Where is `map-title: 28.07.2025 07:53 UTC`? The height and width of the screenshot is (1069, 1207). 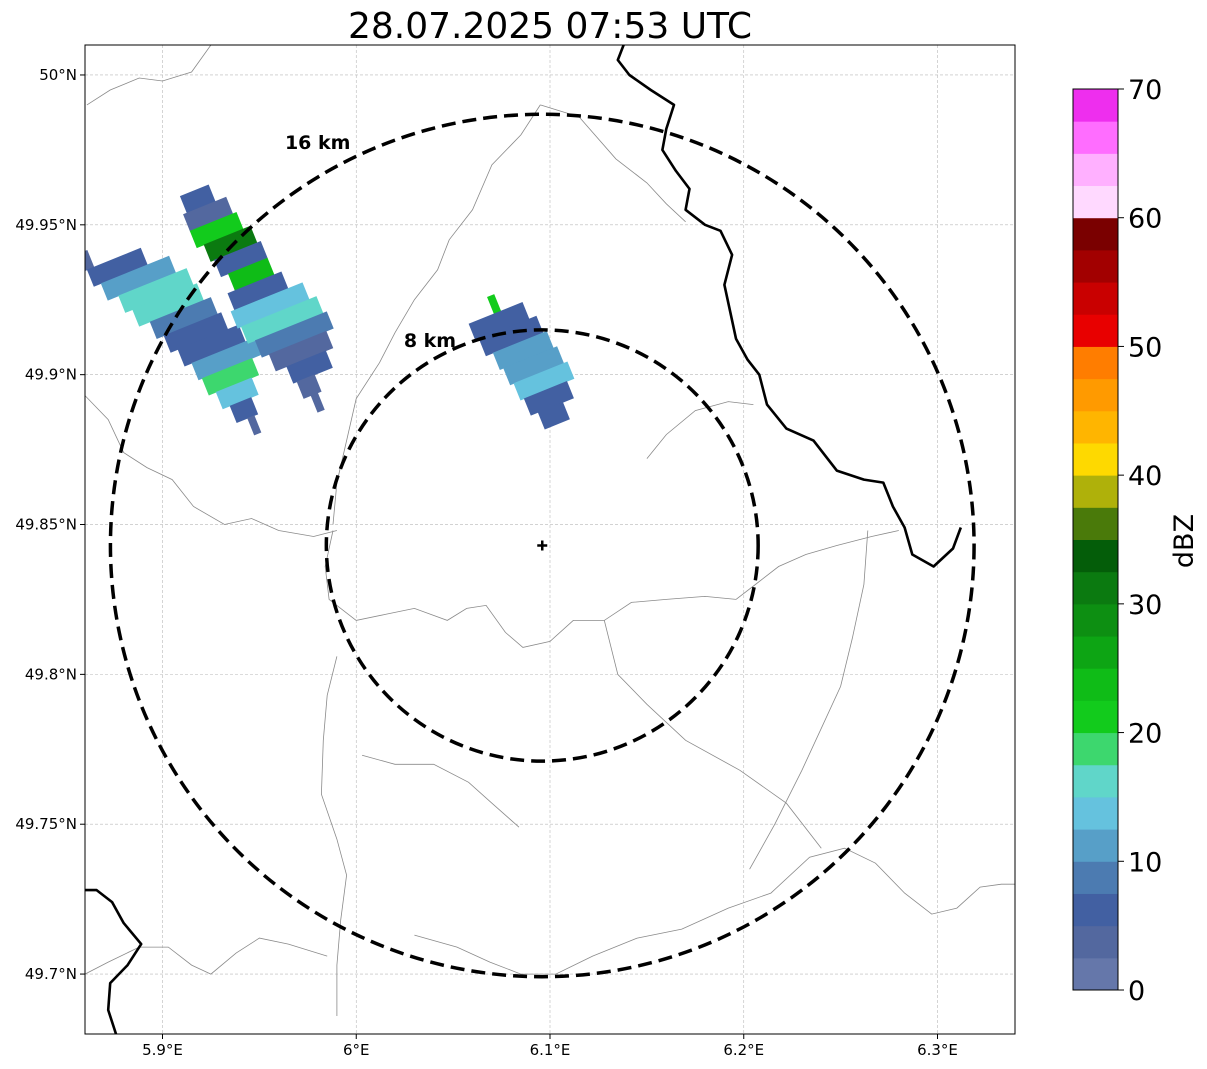 map-title: 28.07.2025 07:53 UTC is located at coordinates (550, 26).